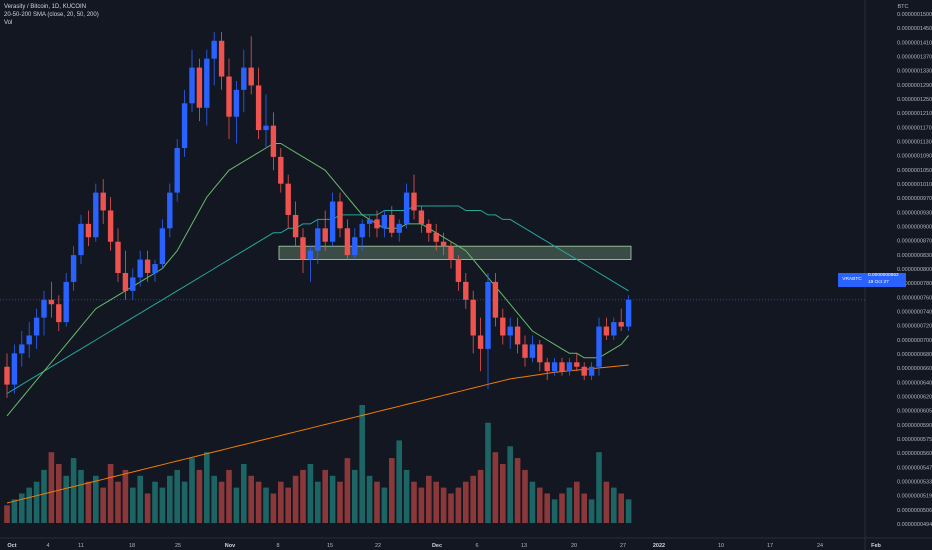  Describe the element at coordinates (51, 15) in the screenshot. I see `sma-indicator-label: 20-50-200 SMA (close, 20, 50, 200)` at that location.